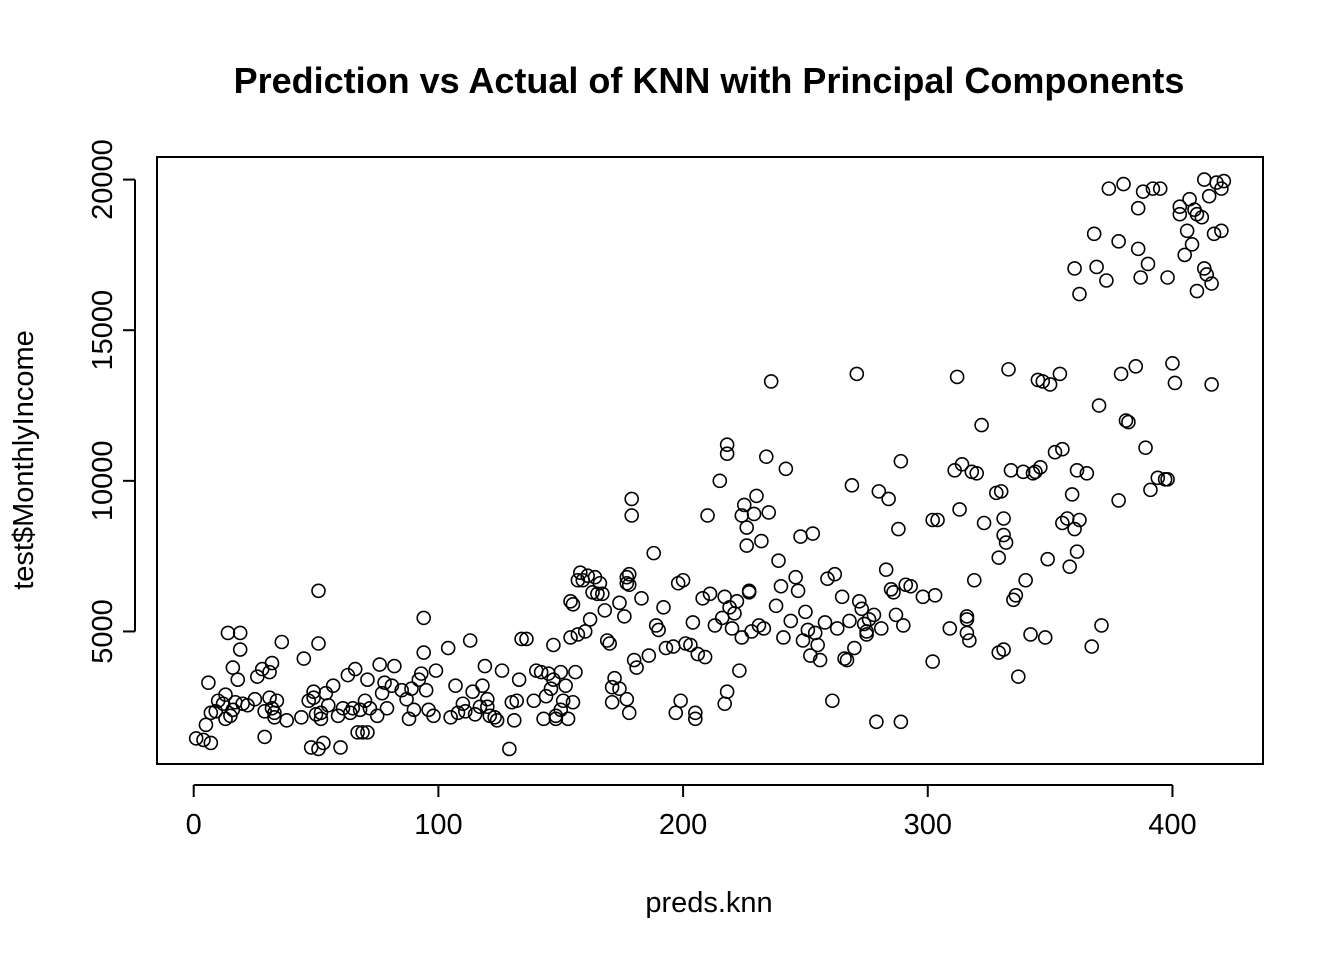 The height and width of the screenshot is (960, 1344). What do you see at coordinates (103, 330) in the screenshot?
I see `y-tick-label: 15000` at bounding box center [103, 330].